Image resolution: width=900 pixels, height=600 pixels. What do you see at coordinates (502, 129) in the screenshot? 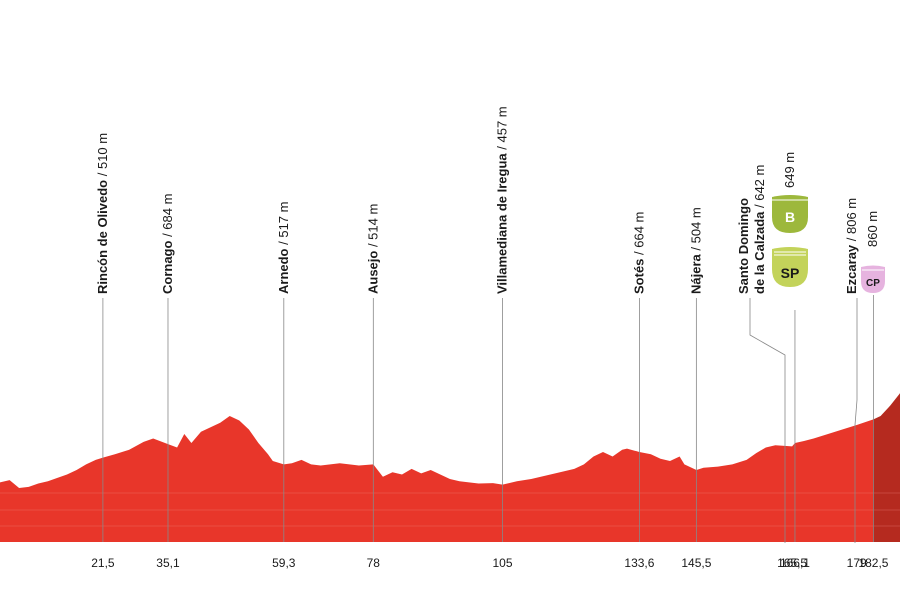
I see `town-altitude: / 457 m` at bounding box center [502, 129].